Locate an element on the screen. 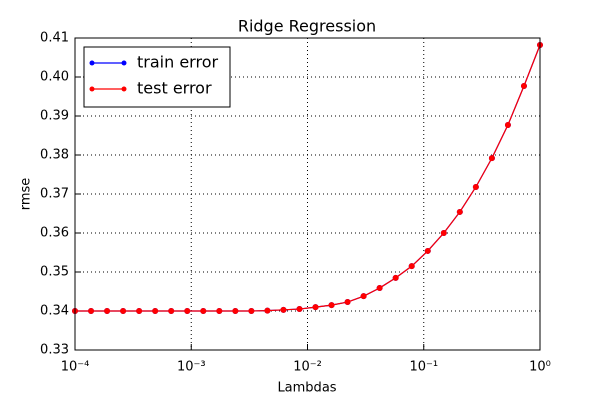 The height and width of the screenshot is (400, 600). y-tick-label: 0.40 is located at coordinates (54, 77).